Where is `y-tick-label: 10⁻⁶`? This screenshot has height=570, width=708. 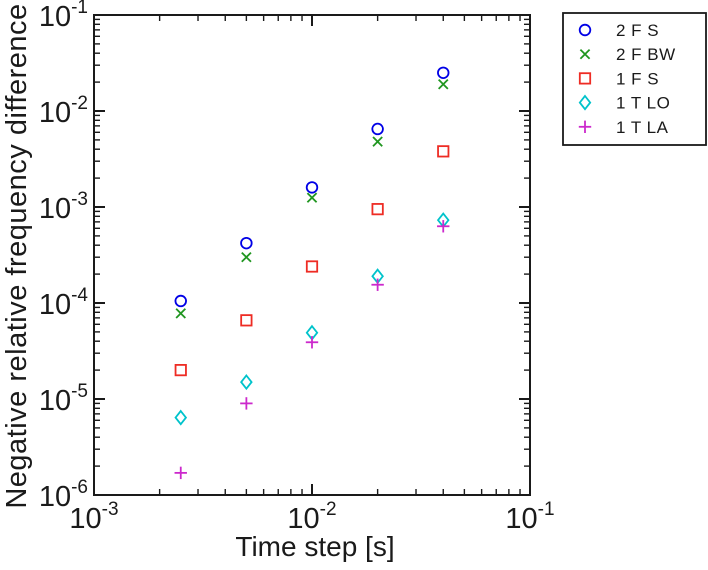 y-tick-label: 10⁻⁶ is located at coordinates (63, 495).